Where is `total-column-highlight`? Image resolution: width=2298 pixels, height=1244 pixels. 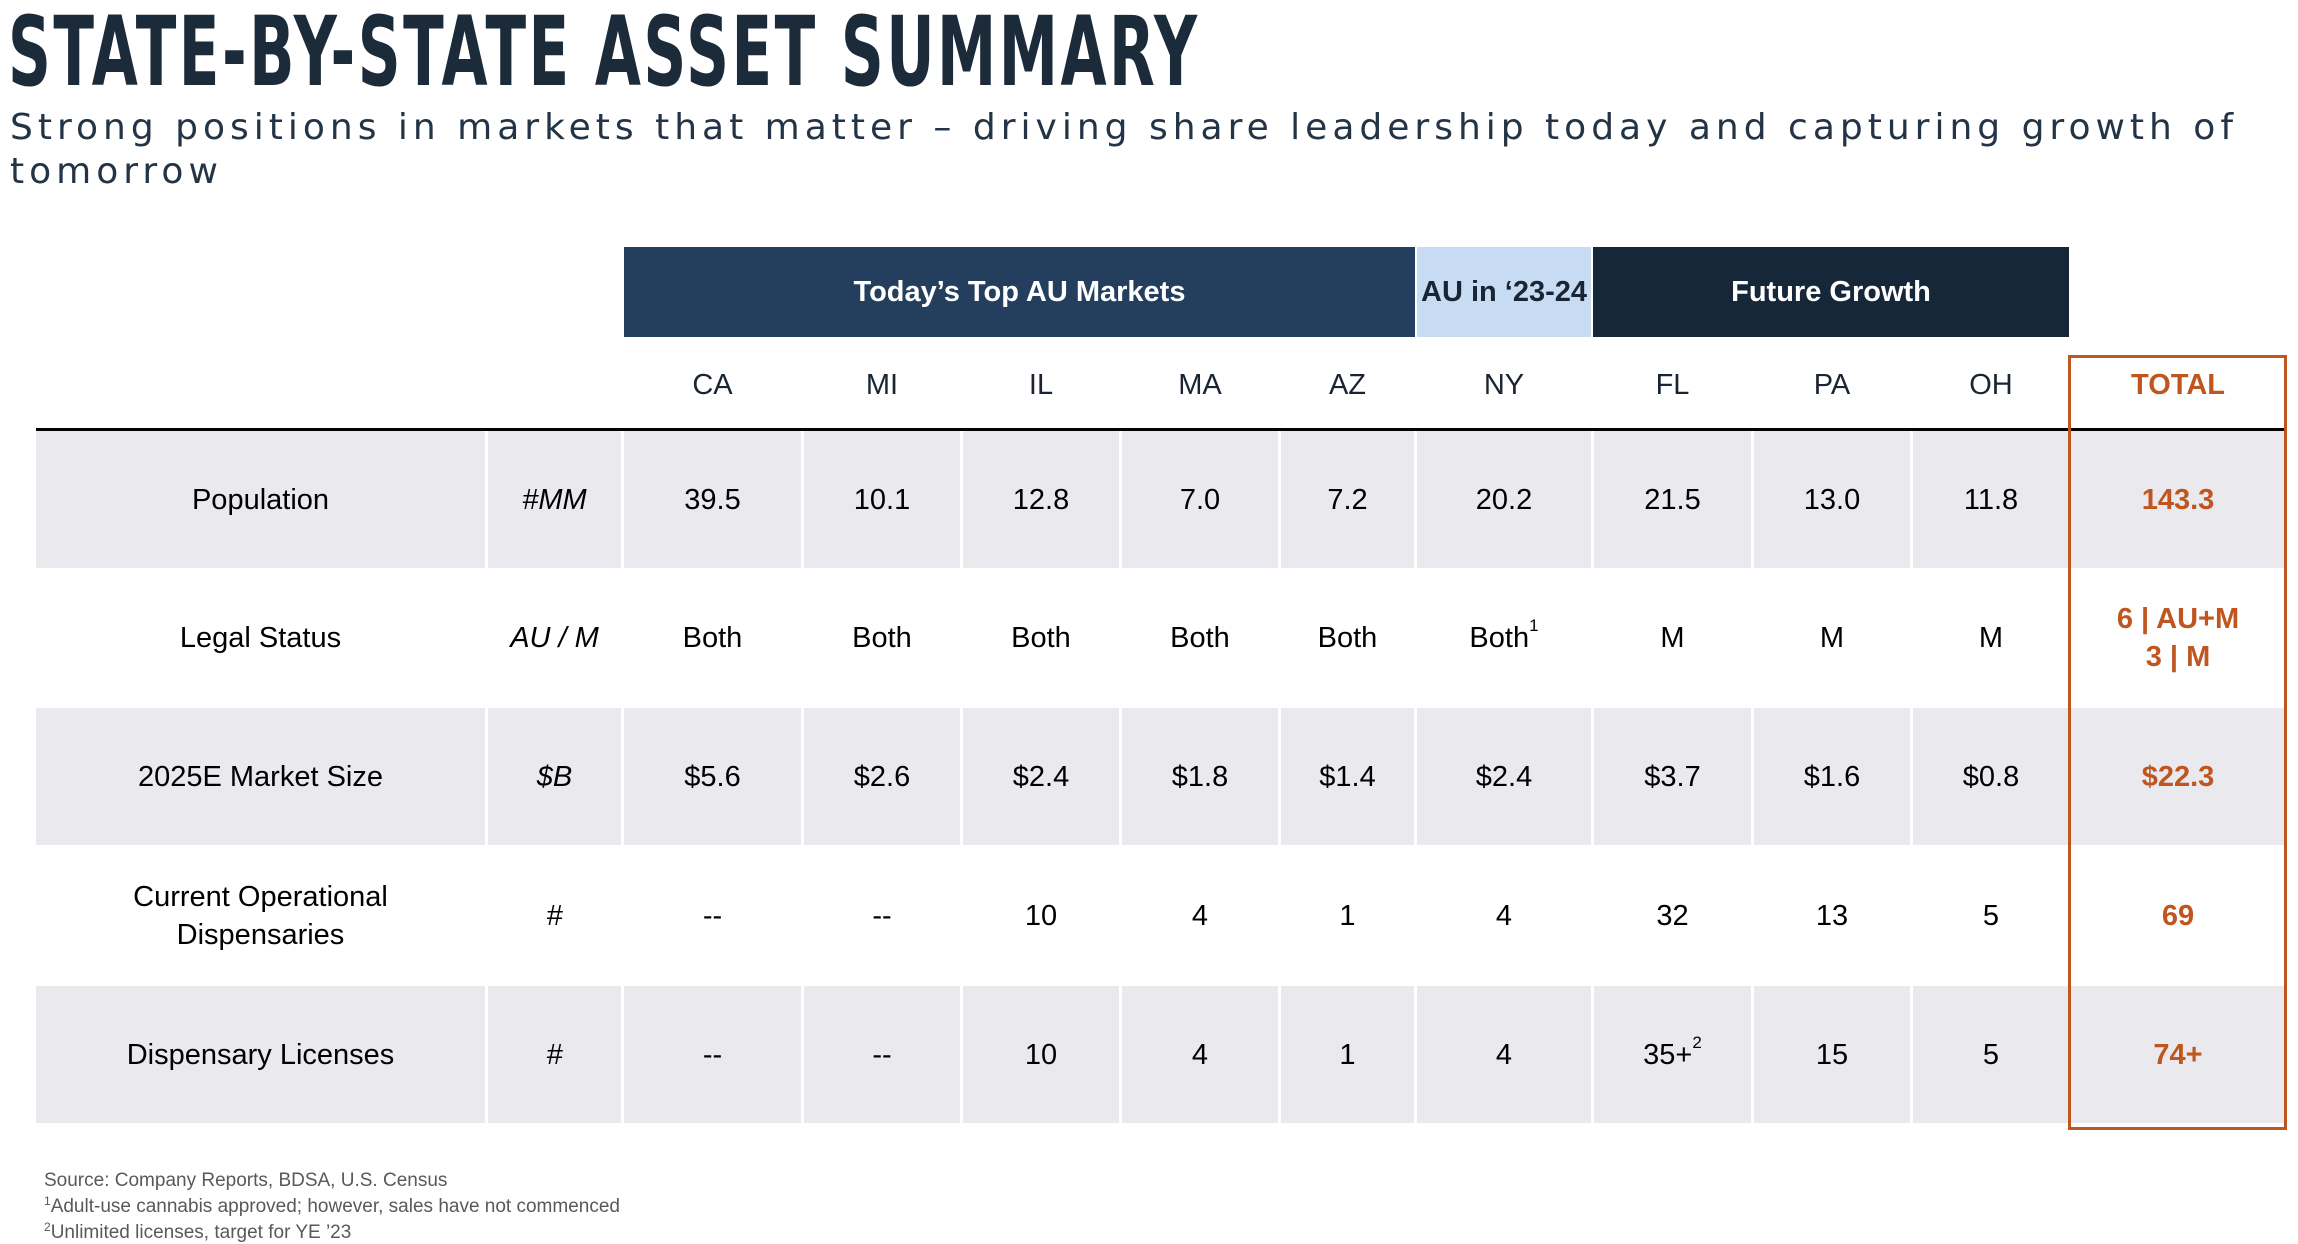
total-column-highlight is located at coordinates (2177, 742).